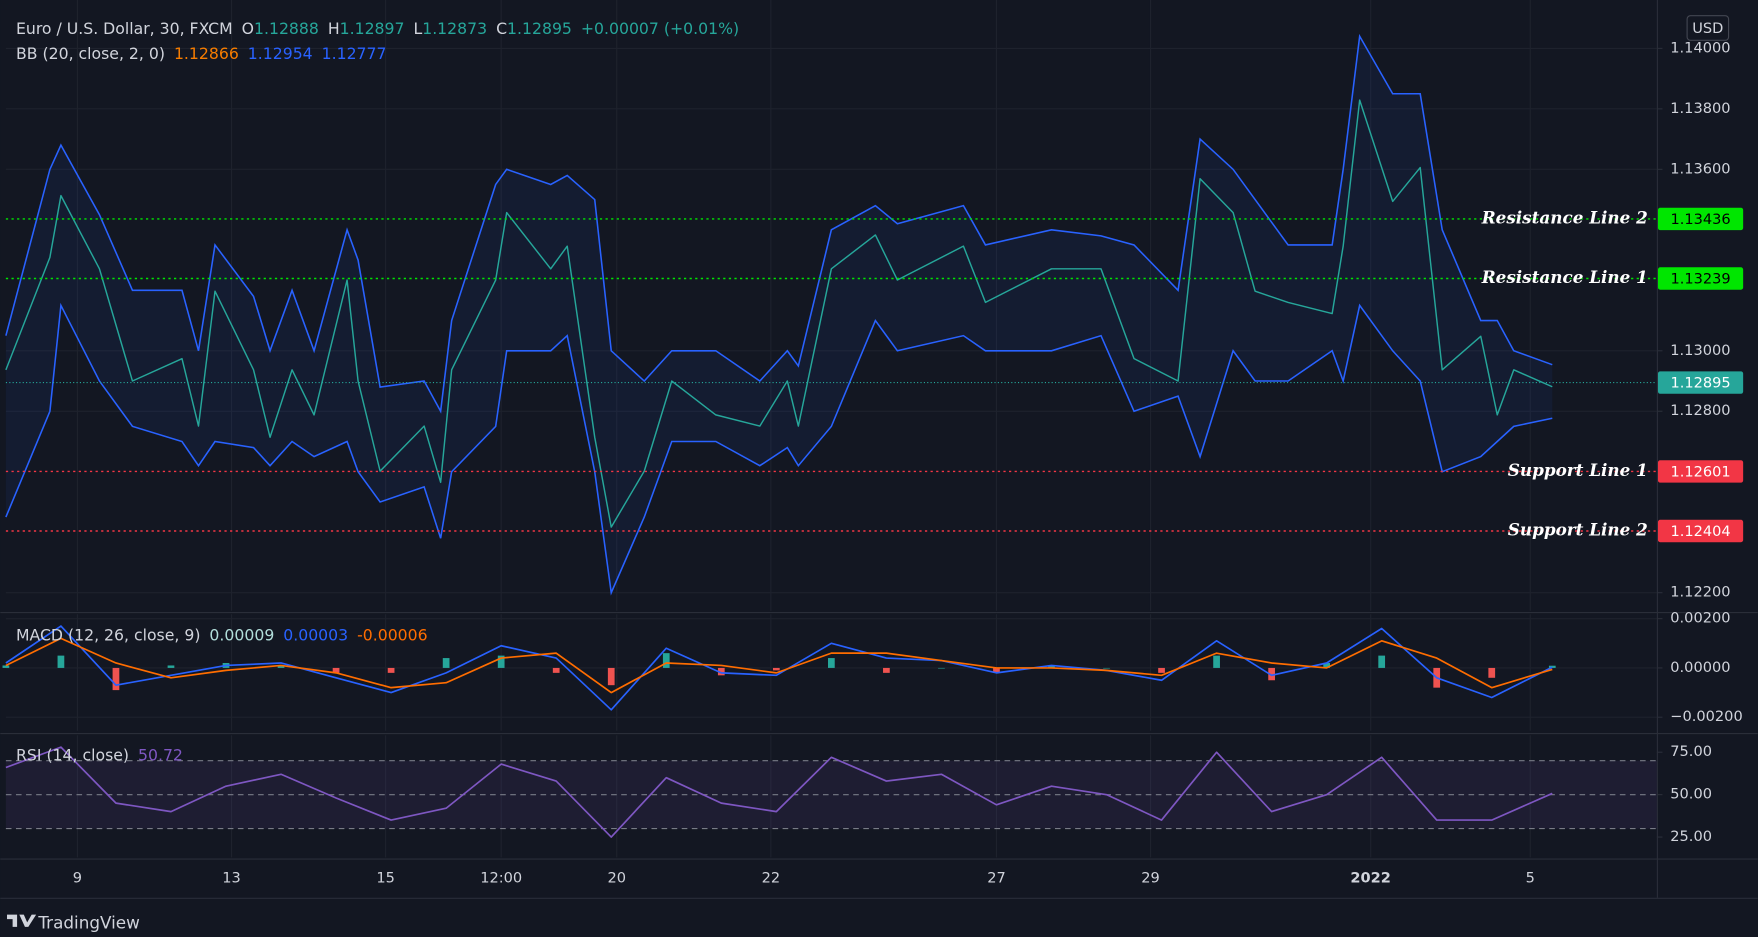 This screenshot has height=937, width=1758. I want to click on x-tick-label: 9, so click(77, 878).